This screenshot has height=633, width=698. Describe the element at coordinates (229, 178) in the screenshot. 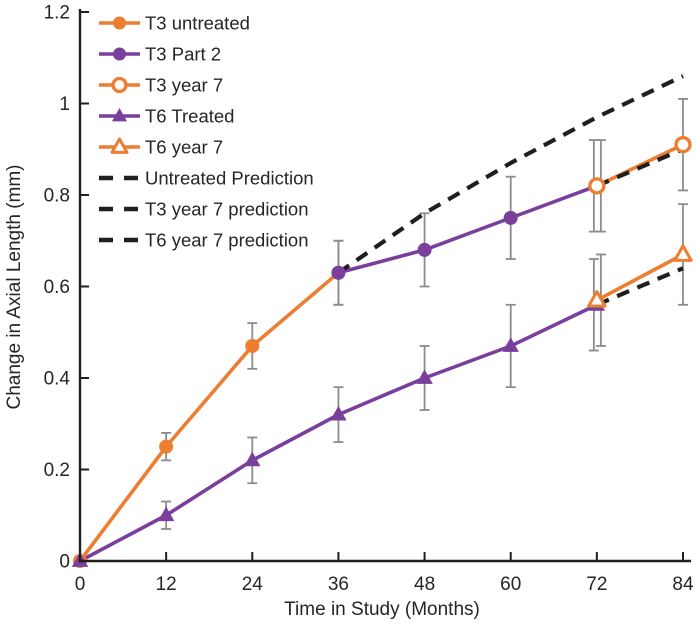

I see `legend-label: Untreated Prediction` at that location.